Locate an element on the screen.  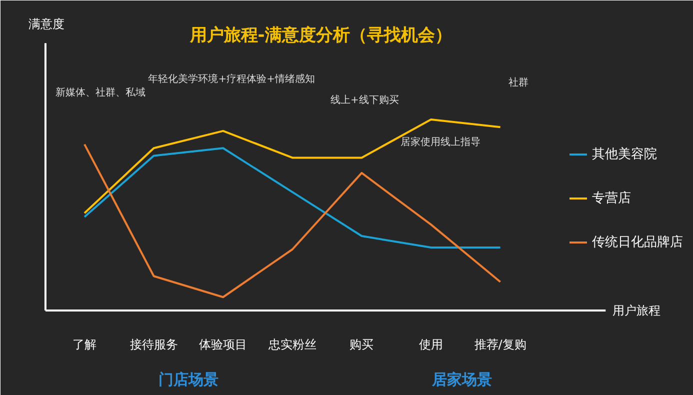
x-tick-label: 购买 is located at coordinates (362, 345).